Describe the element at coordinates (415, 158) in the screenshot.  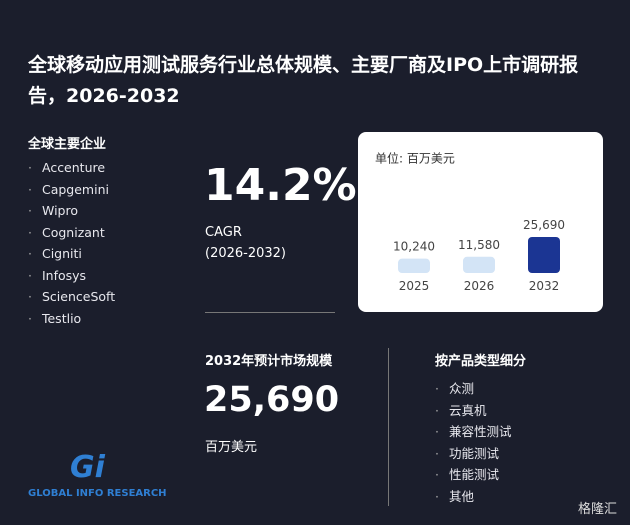
I see `chart-subtitle: 单位: 百万美元` at that location.